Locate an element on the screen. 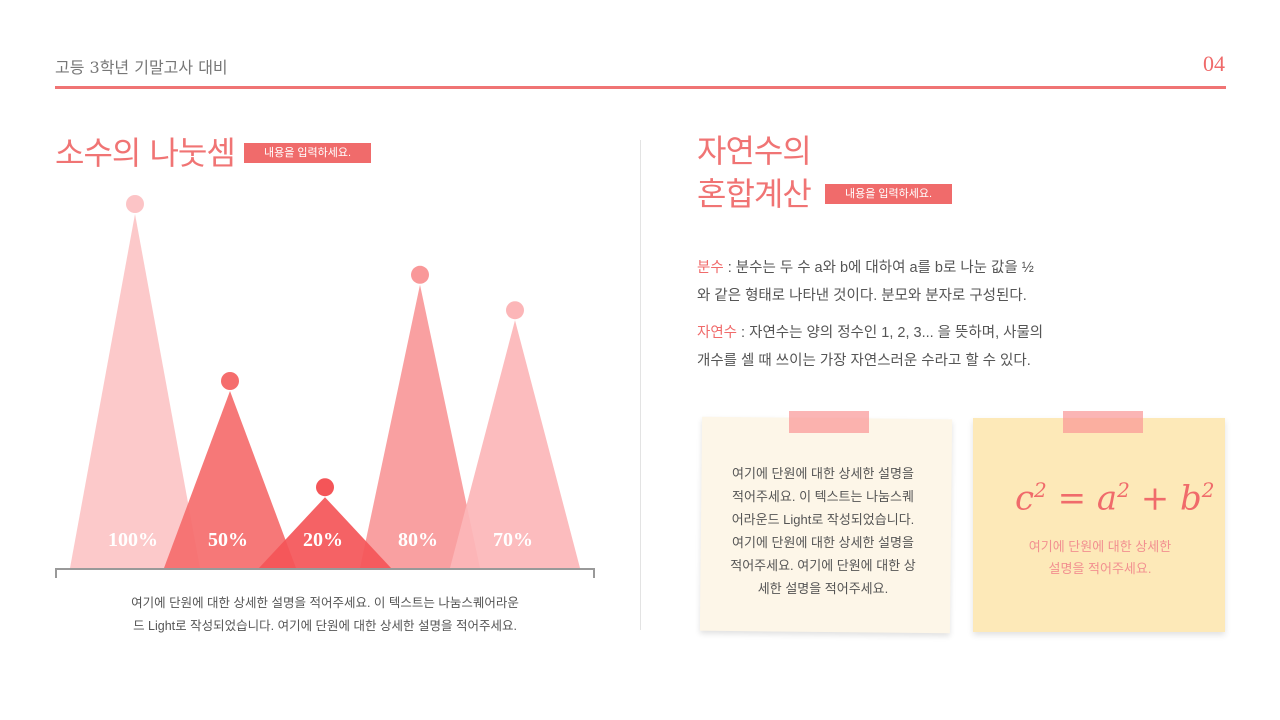 This screenshot has height=720, width=1280. sticky-note-caption: 여기에 단원에 대한 상세한 설명을 적어주세요. is located at coordinates (1100, 558).